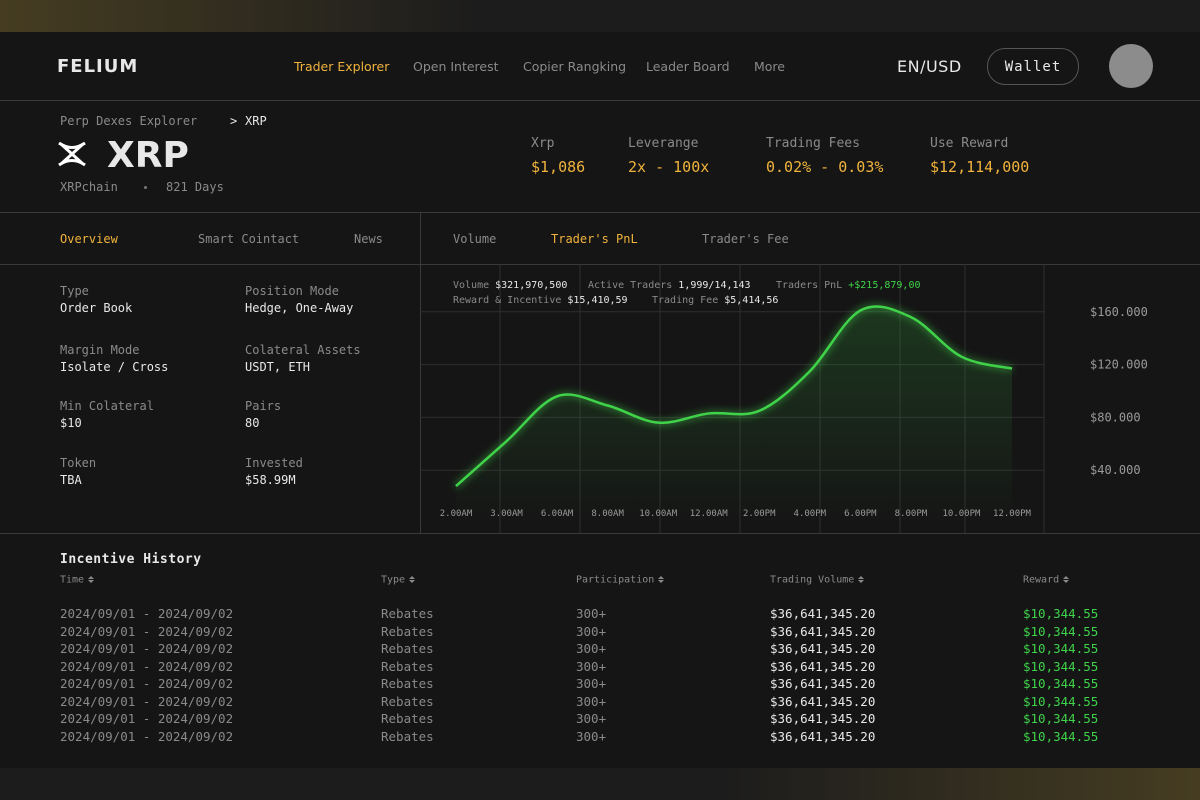  I want to click on tab: Smart Cointact, so click(249, 239).